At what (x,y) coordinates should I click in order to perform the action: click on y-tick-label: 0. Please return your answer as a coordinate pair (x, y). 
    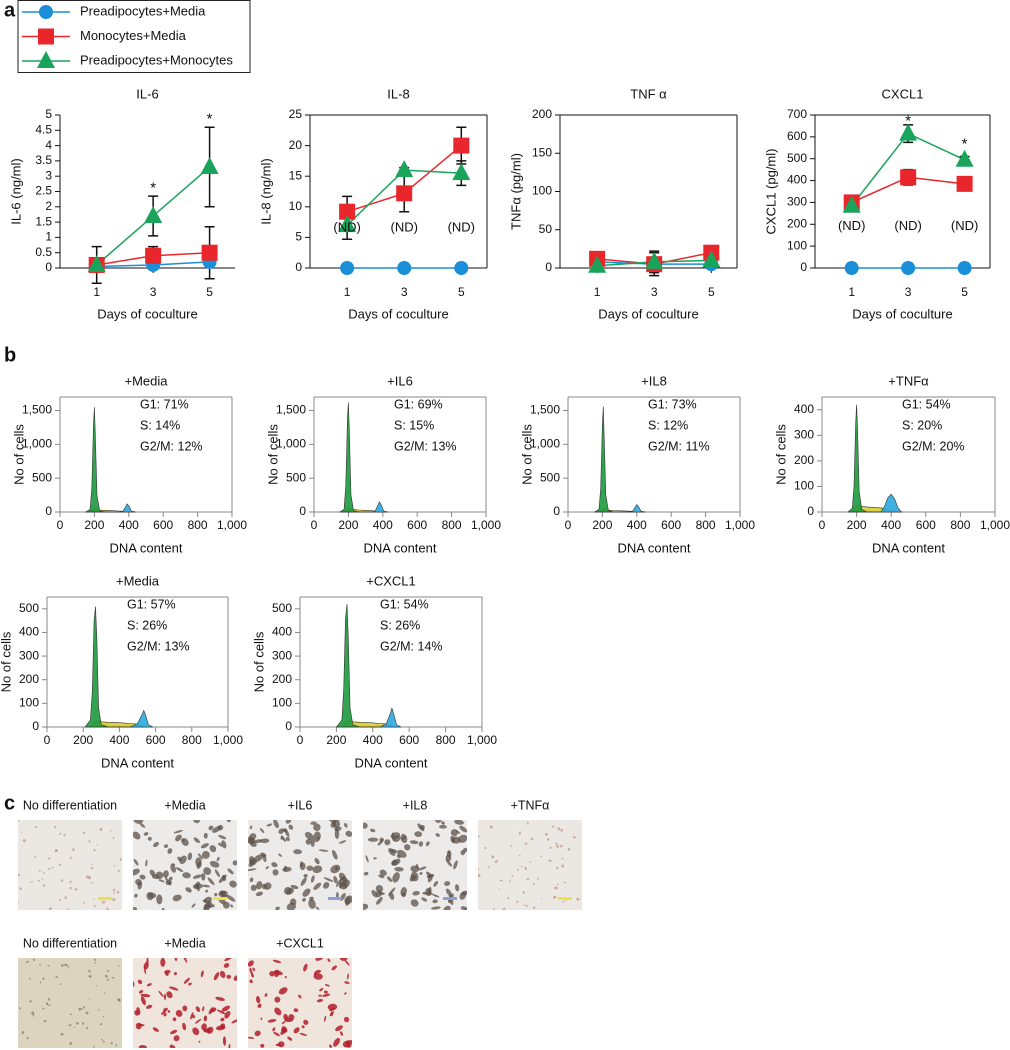
    Looking at the image, I should click on (288, 726).